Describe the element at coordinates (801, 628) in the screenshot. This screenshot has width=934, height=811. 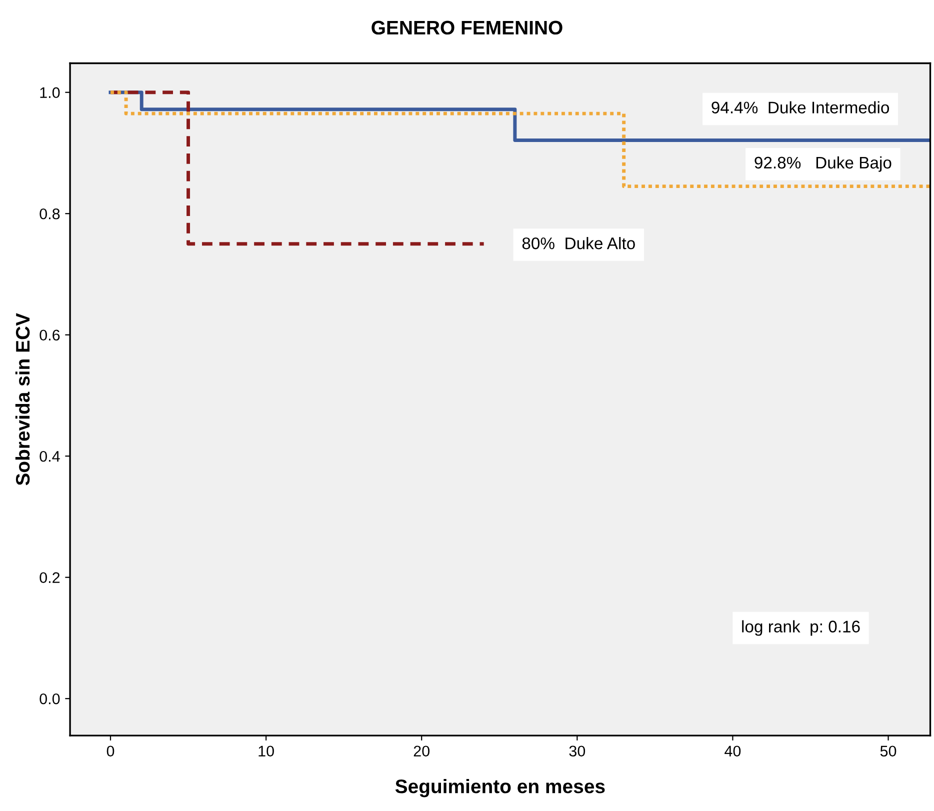
I see `annotation: log rank p: 0.16` at that location.